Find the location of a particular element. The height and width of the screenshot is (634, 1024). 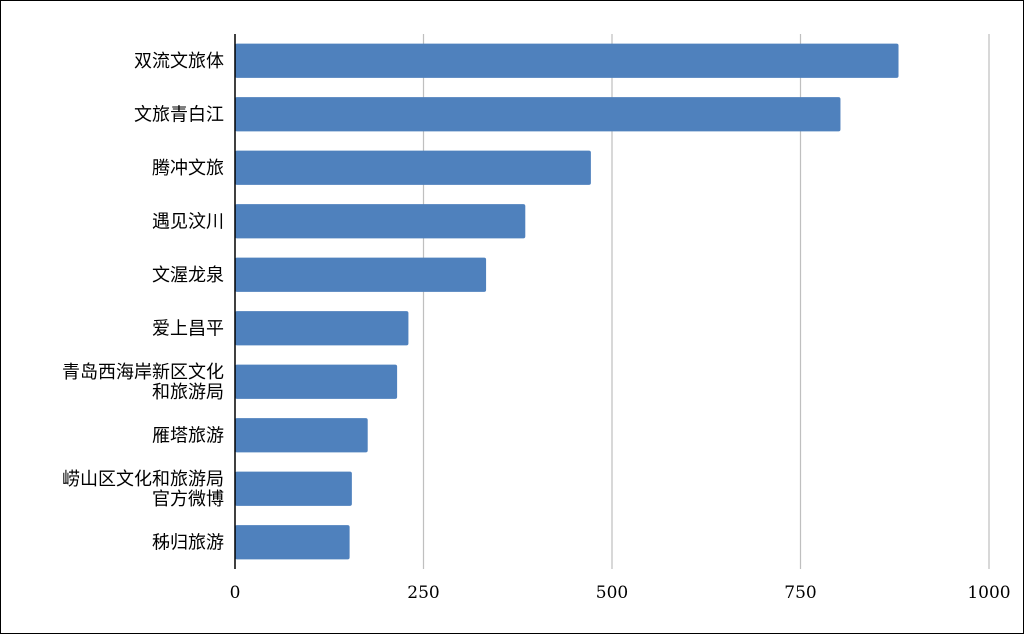

category-label-8: 雁塔旅游 is located at coordinates (188, 435).